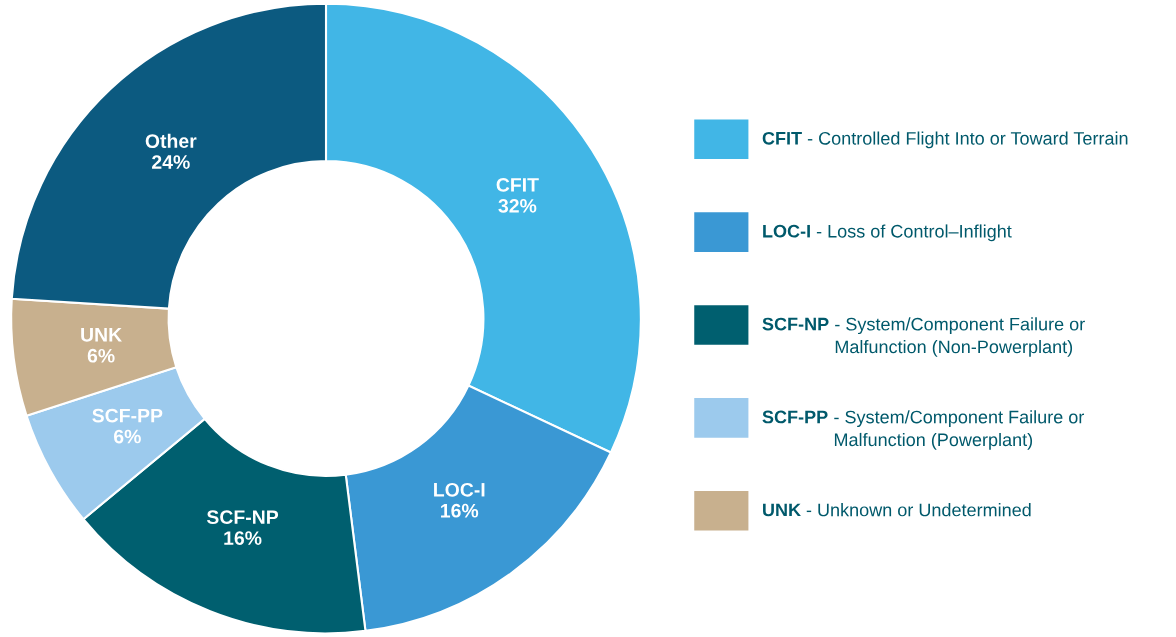 The width and height of the screenshot is (1176, 637). Describe the element at coordinates (101, 335) in the screenshot. I see `slice-label: UNK` at that location.